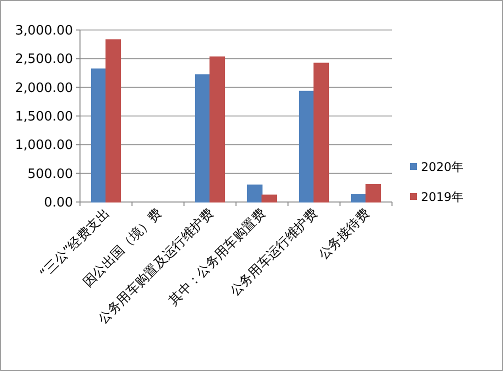 This screenshot has width=503, height=371. What do you see at coordinates (50, 174) in the screenshot?
I see `y-tick-label: 500.00` at bounding box center [50, 174].